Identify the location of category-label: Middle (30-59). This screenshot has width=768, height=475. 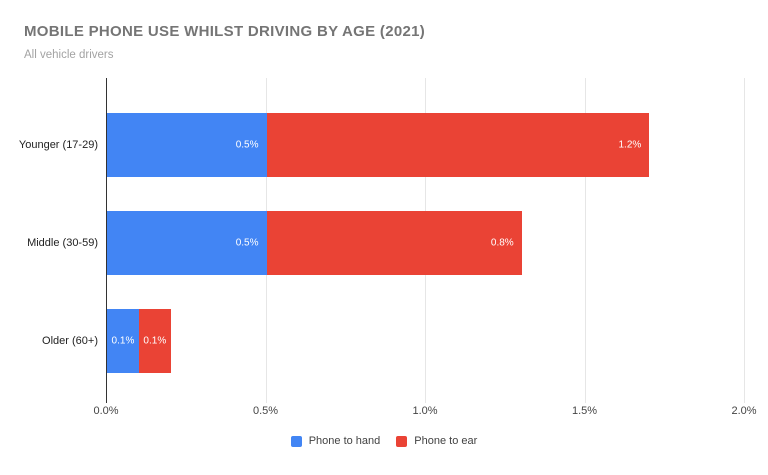
(62, 243).